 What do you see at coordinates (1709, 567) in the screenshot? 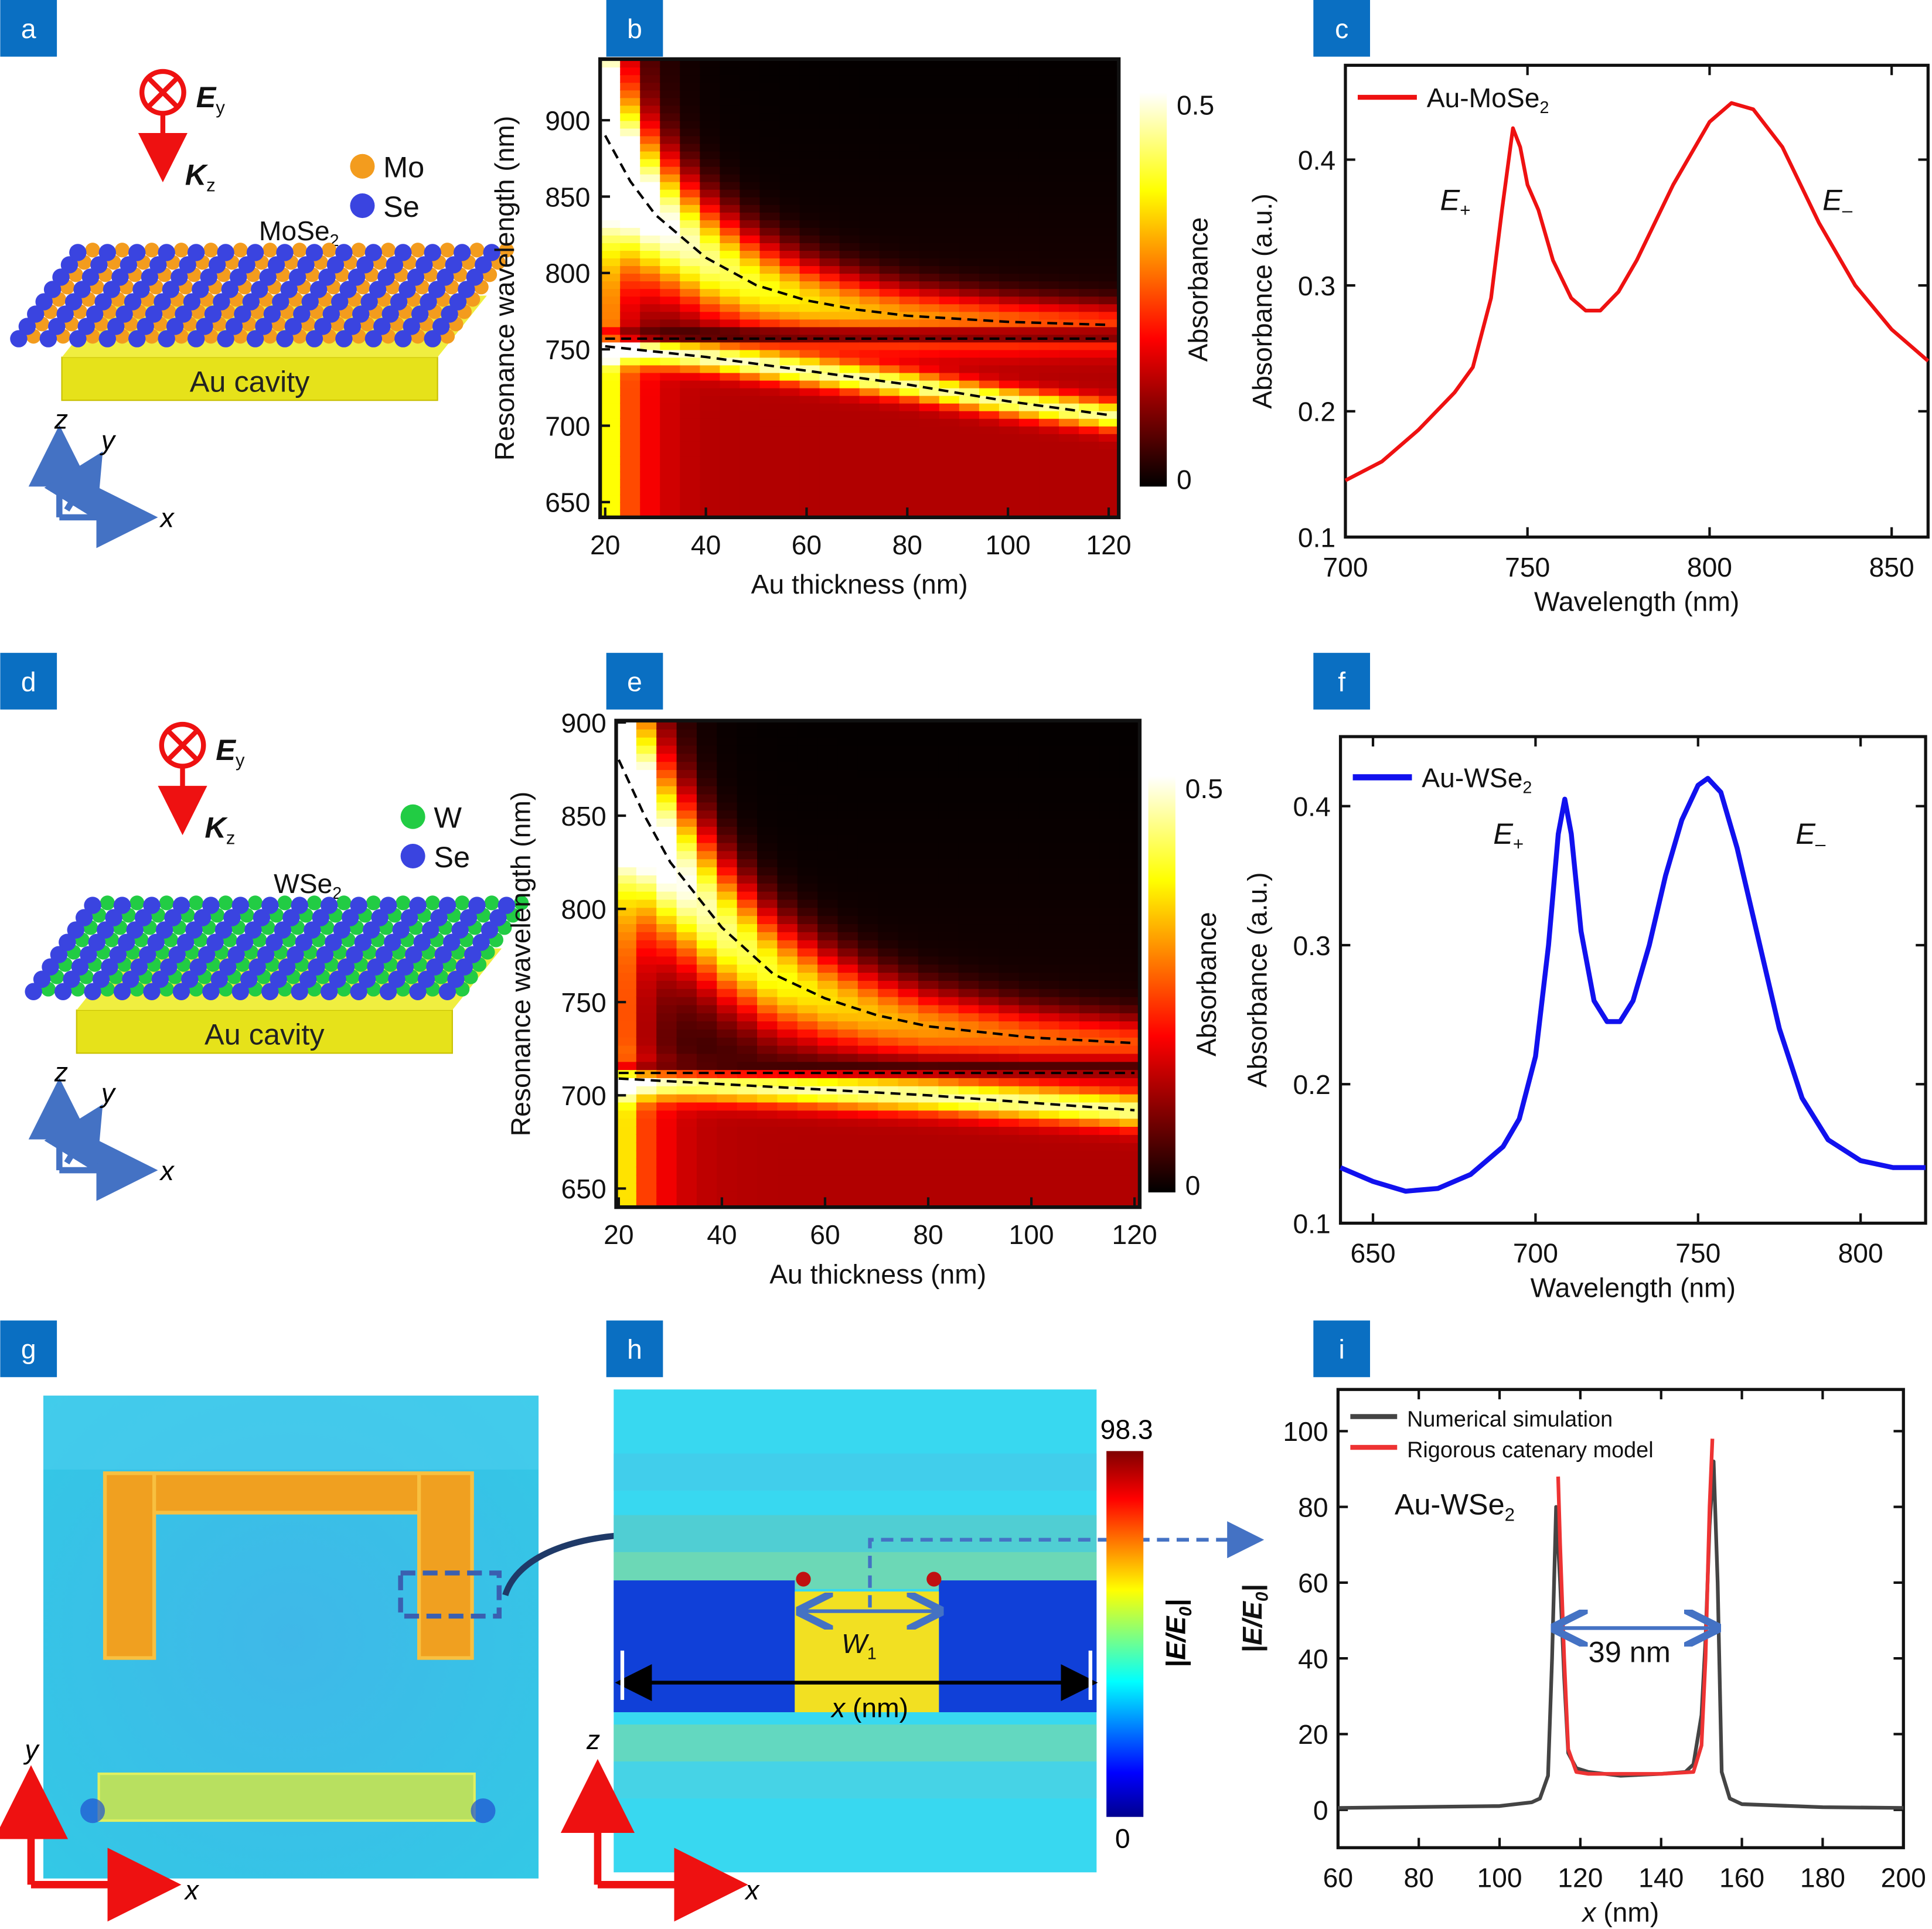
I see `x-tick-label: 800` at bounding box center [1709, 567].